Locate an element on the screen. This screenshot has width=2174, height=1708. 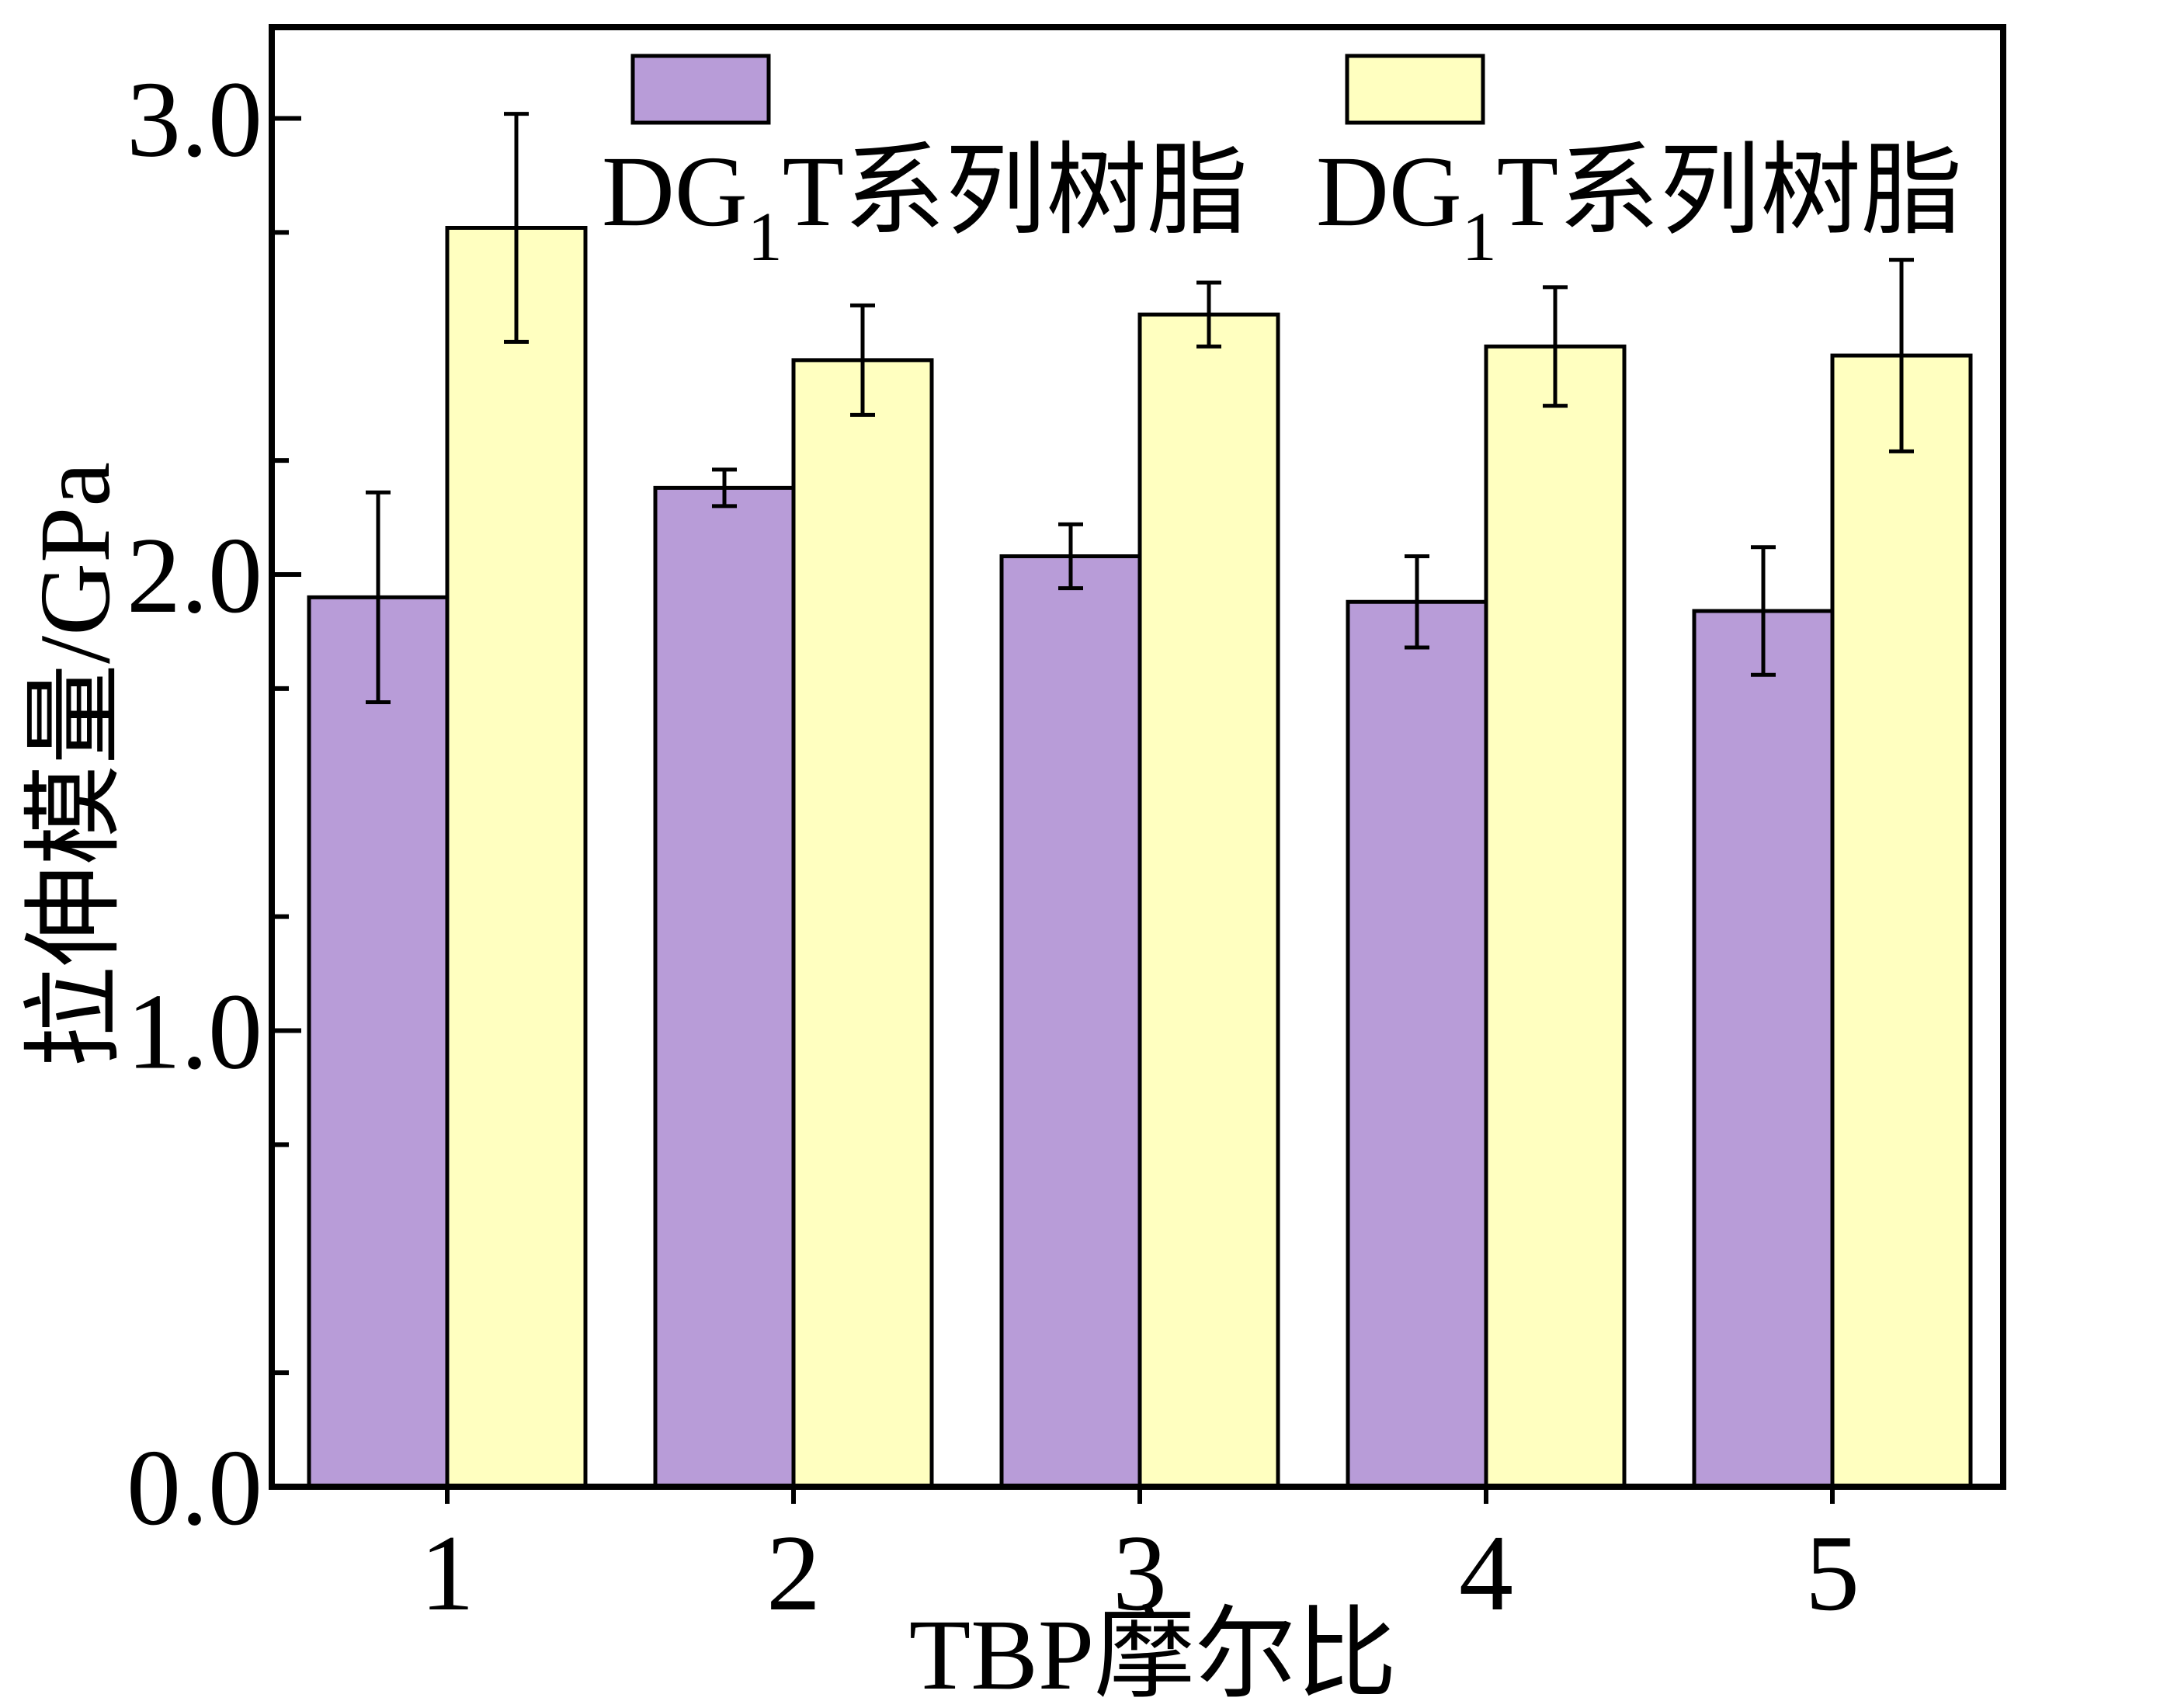
legend-label-1: DG1T系列树脂 is located at coordinates (925, 206).